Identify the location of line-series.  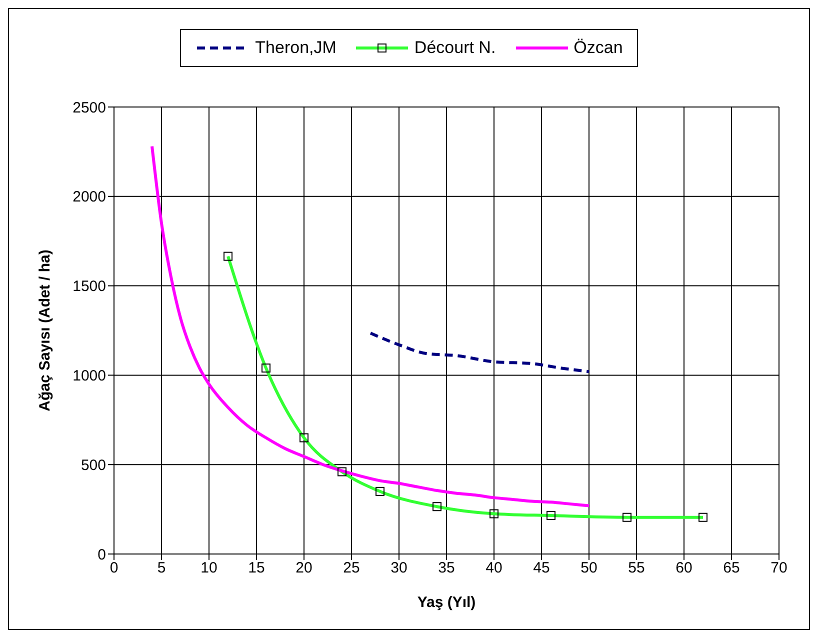
(479, 353).